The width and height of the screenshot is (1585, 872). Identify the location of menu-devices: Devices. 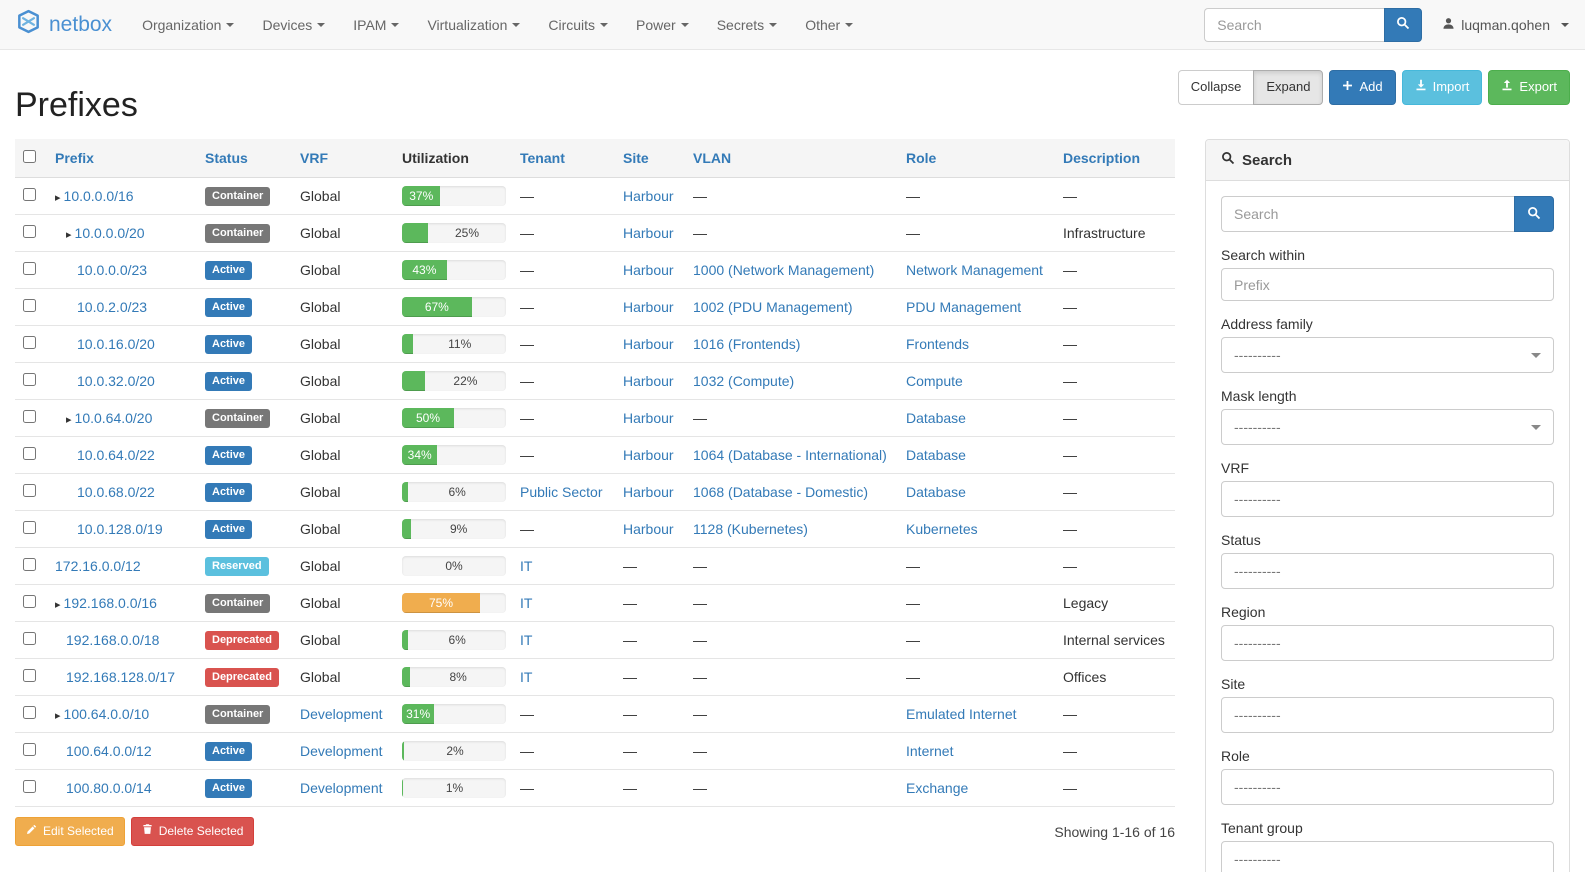
(293, 25).